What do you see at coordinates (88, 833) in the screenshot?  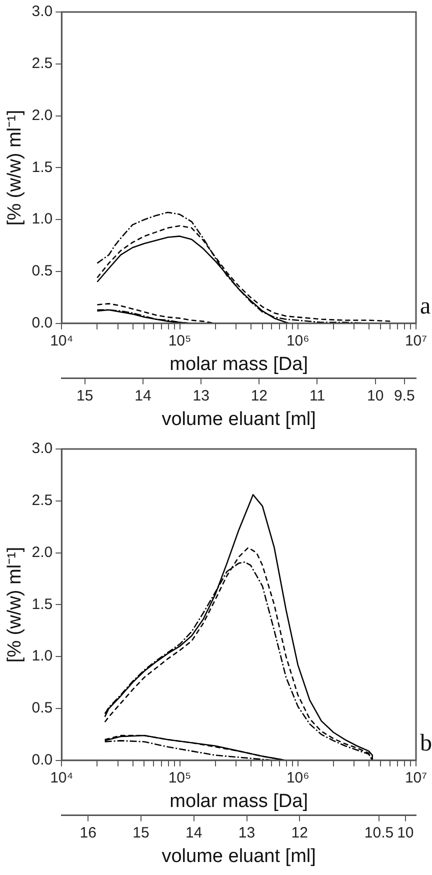 I see `x2-tick-label: 16` at bounding box center [88, 833].